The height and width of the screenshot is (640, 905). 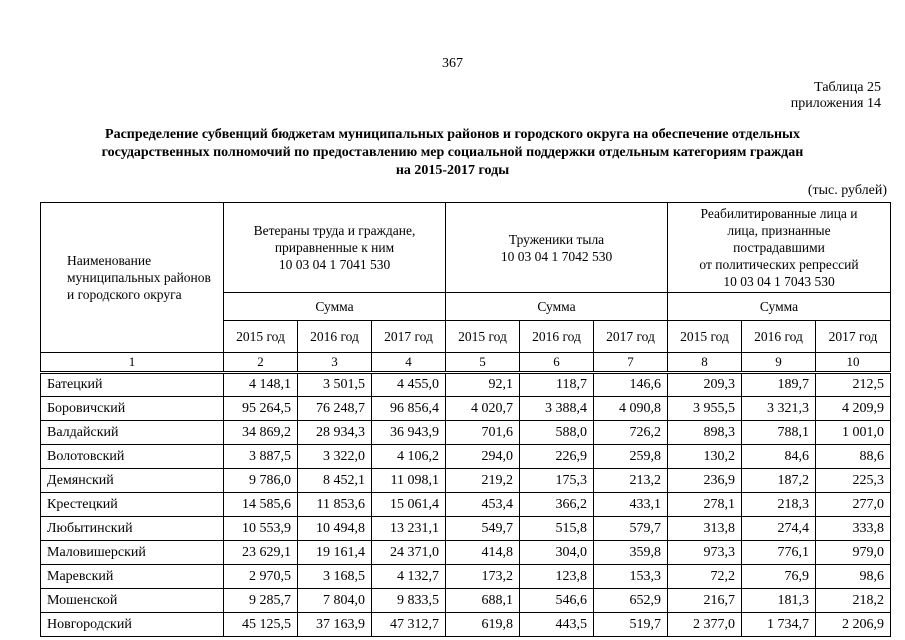 I want to click on value-cell: 1 001,0, so click(x=853, y=432).